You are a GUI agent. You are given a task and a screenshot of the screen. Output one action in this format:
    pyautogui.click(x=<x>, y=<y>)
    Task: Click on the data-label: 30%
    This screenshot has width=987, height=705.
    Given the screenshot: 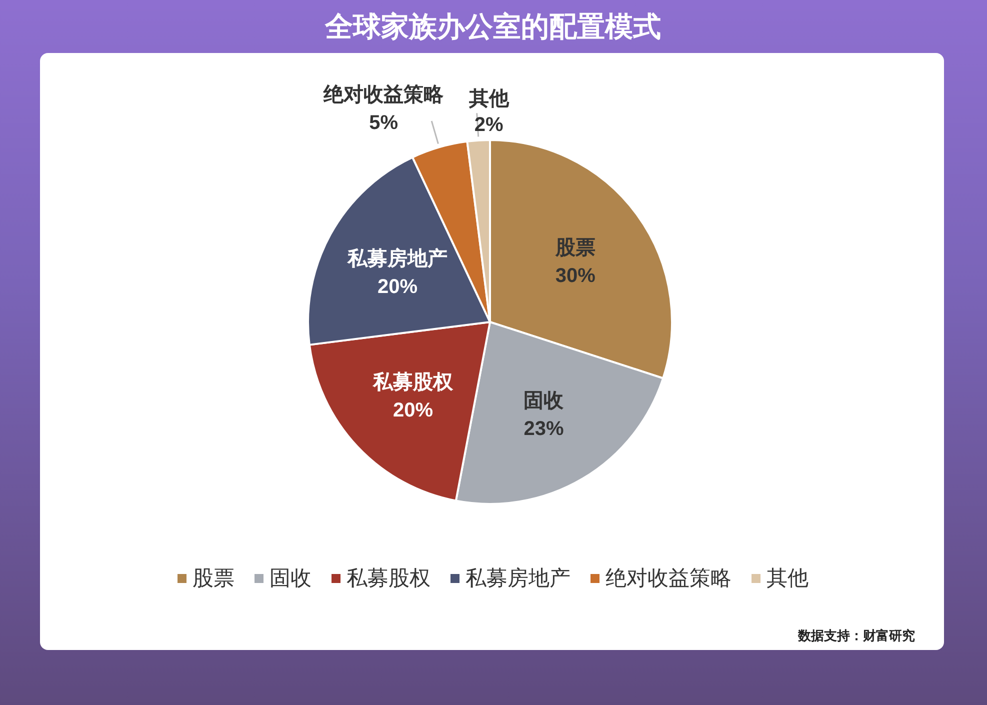 What is the action you would take?
    pyautogui.click(x=575, y=275)
    